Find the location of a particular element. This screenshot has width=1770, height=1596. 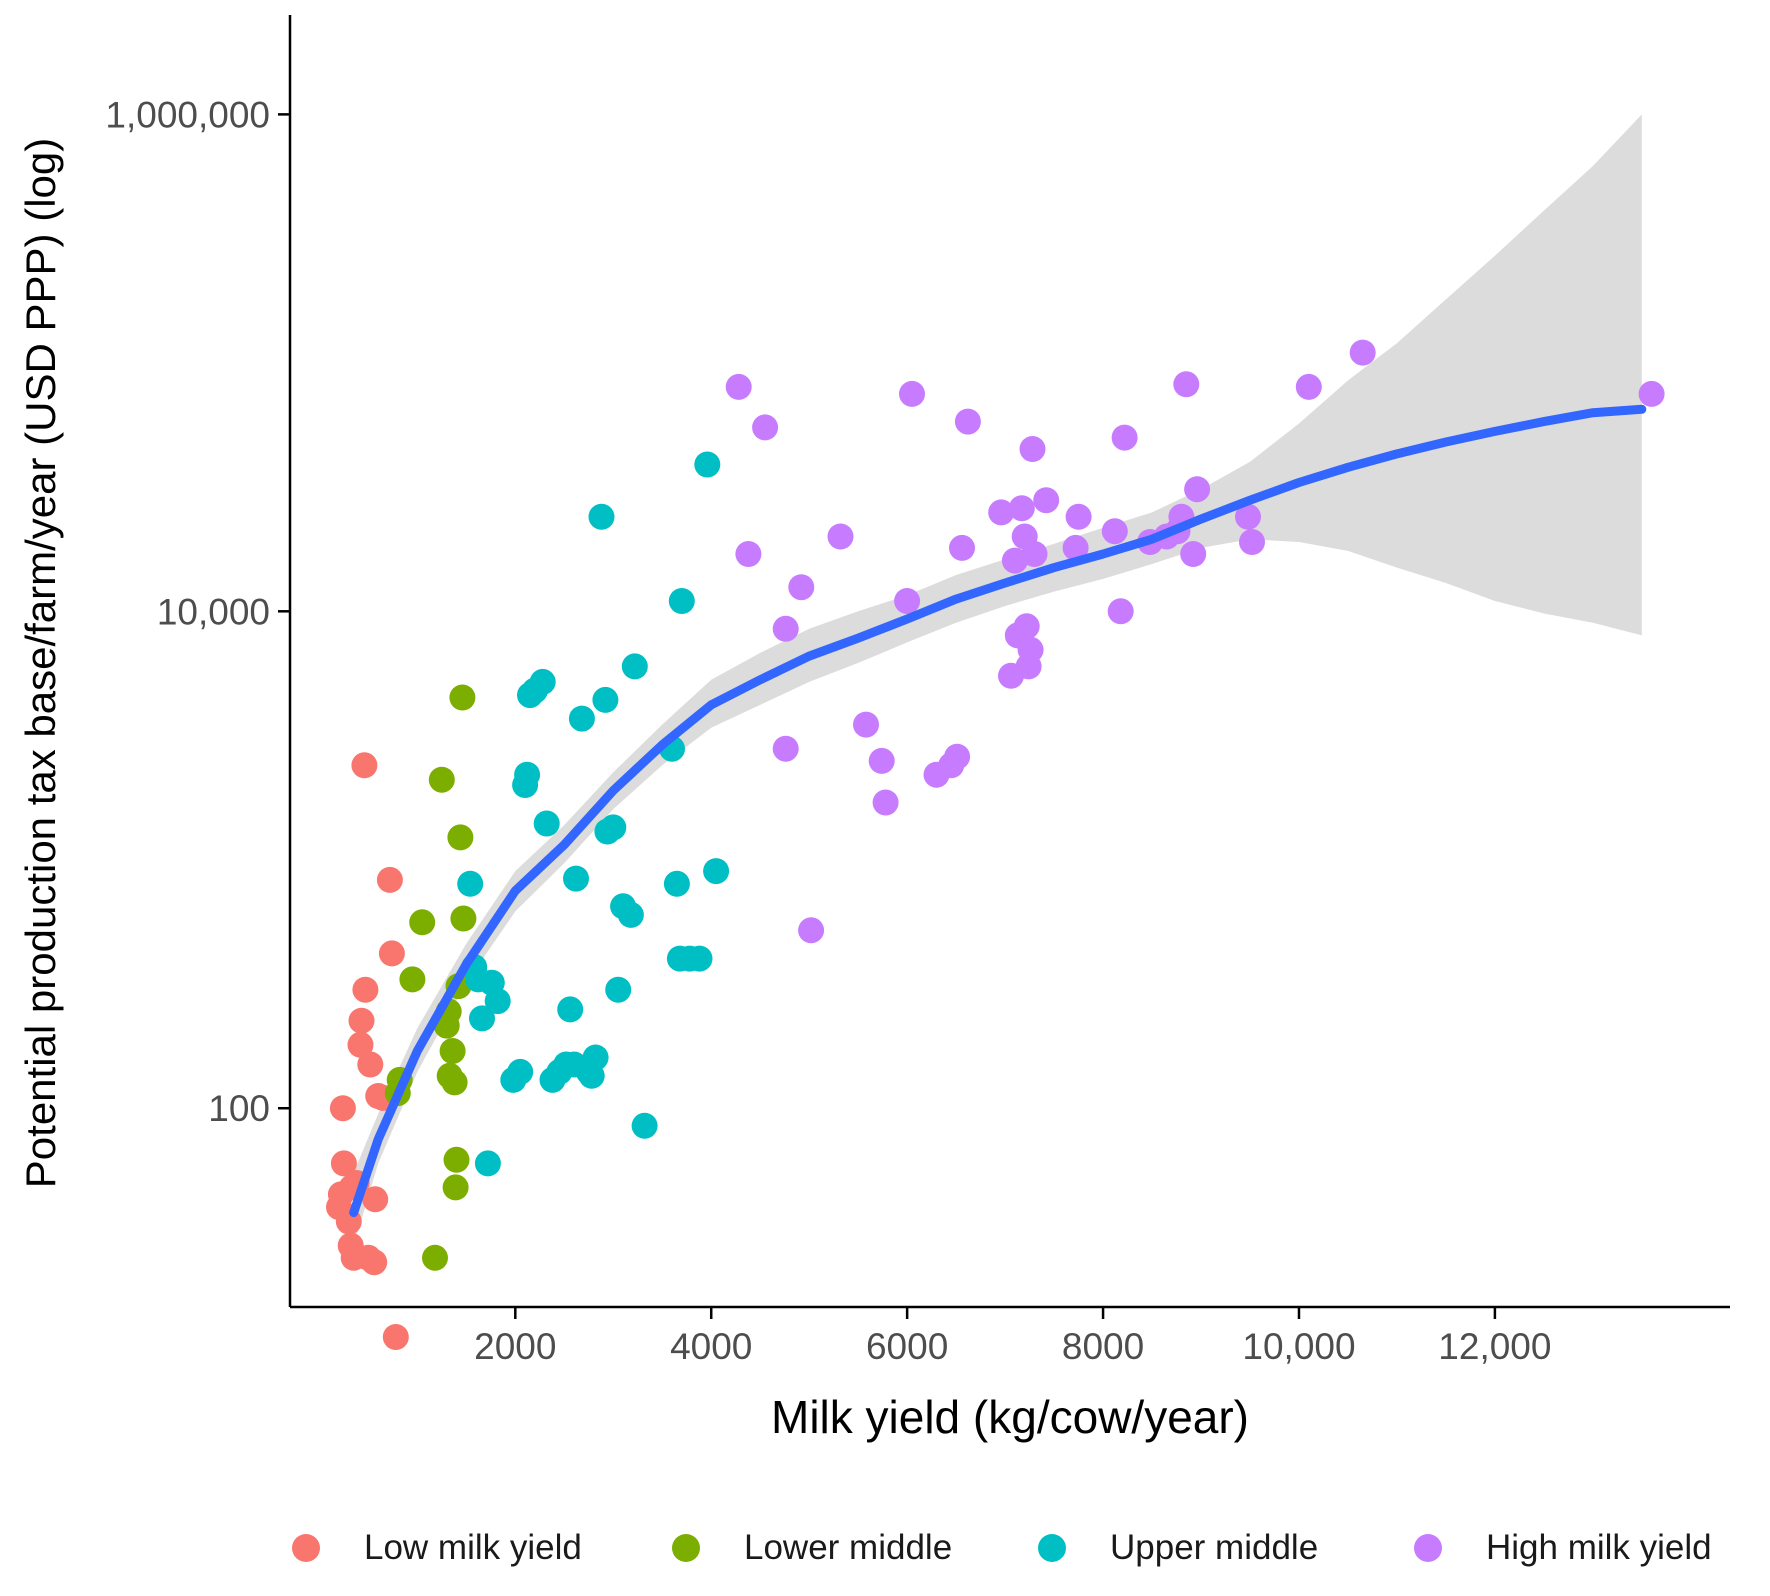

x-tick-label: 8000 is located at coordinates (1103, 1346).